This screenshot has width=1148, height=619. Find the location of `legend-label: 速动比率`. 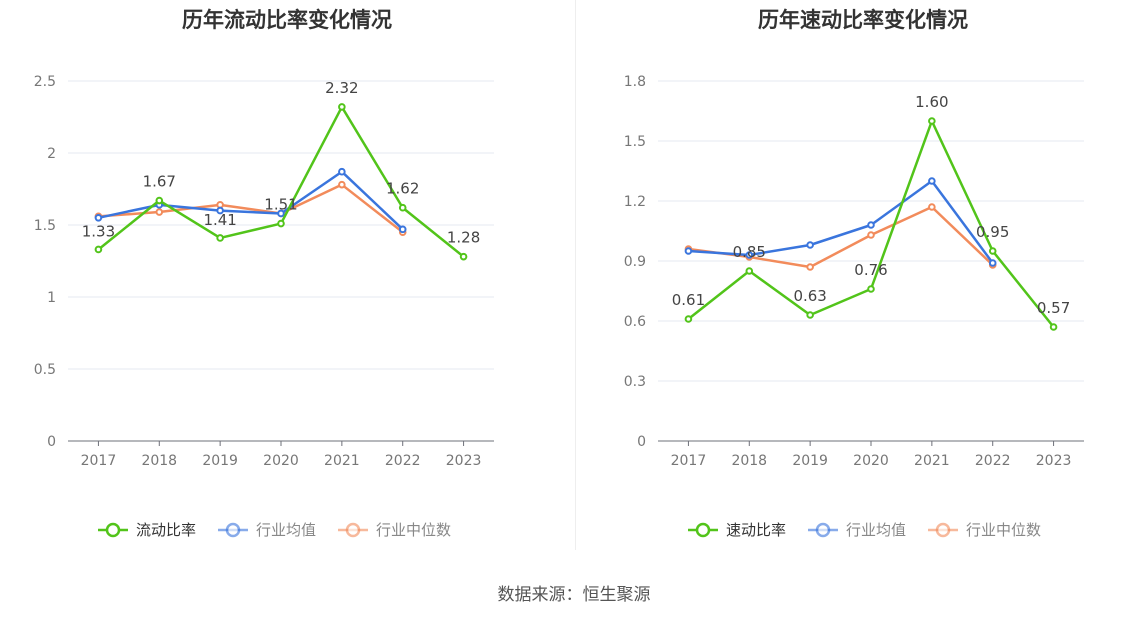

legend-label: 速动比率 is located at coordinates (756, 530).